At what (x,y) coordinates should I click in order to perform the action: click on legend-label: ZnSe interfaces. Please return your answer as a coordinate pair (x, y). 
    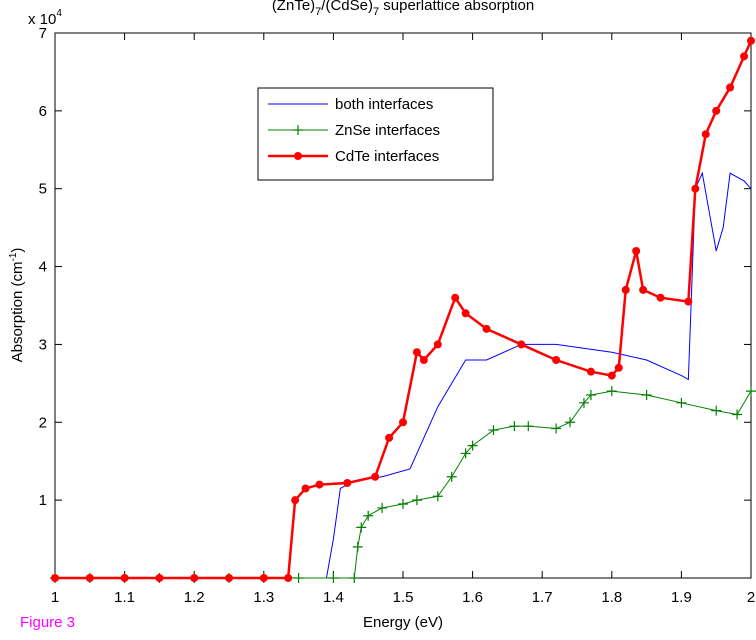
    Looking at the image, I should click on (387, 130).